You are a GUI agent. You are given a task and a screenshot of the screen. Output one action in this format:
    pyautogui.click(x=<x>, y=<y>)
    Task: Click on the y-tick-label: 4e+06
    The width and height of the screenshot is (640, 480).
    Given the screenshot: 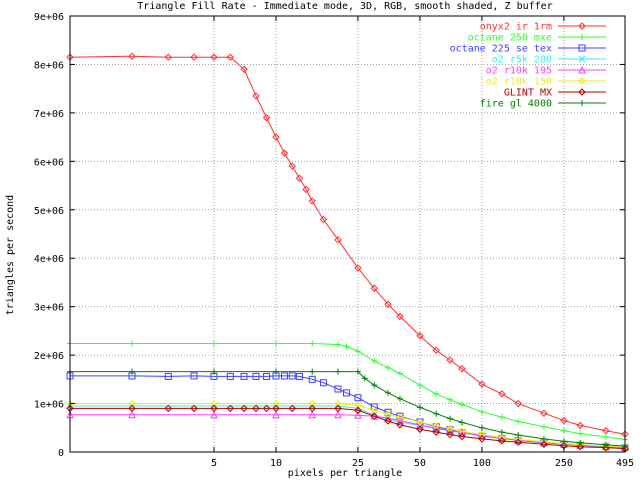 What is the action you would take?
    pyautogui.click(x=49, y=259)
    